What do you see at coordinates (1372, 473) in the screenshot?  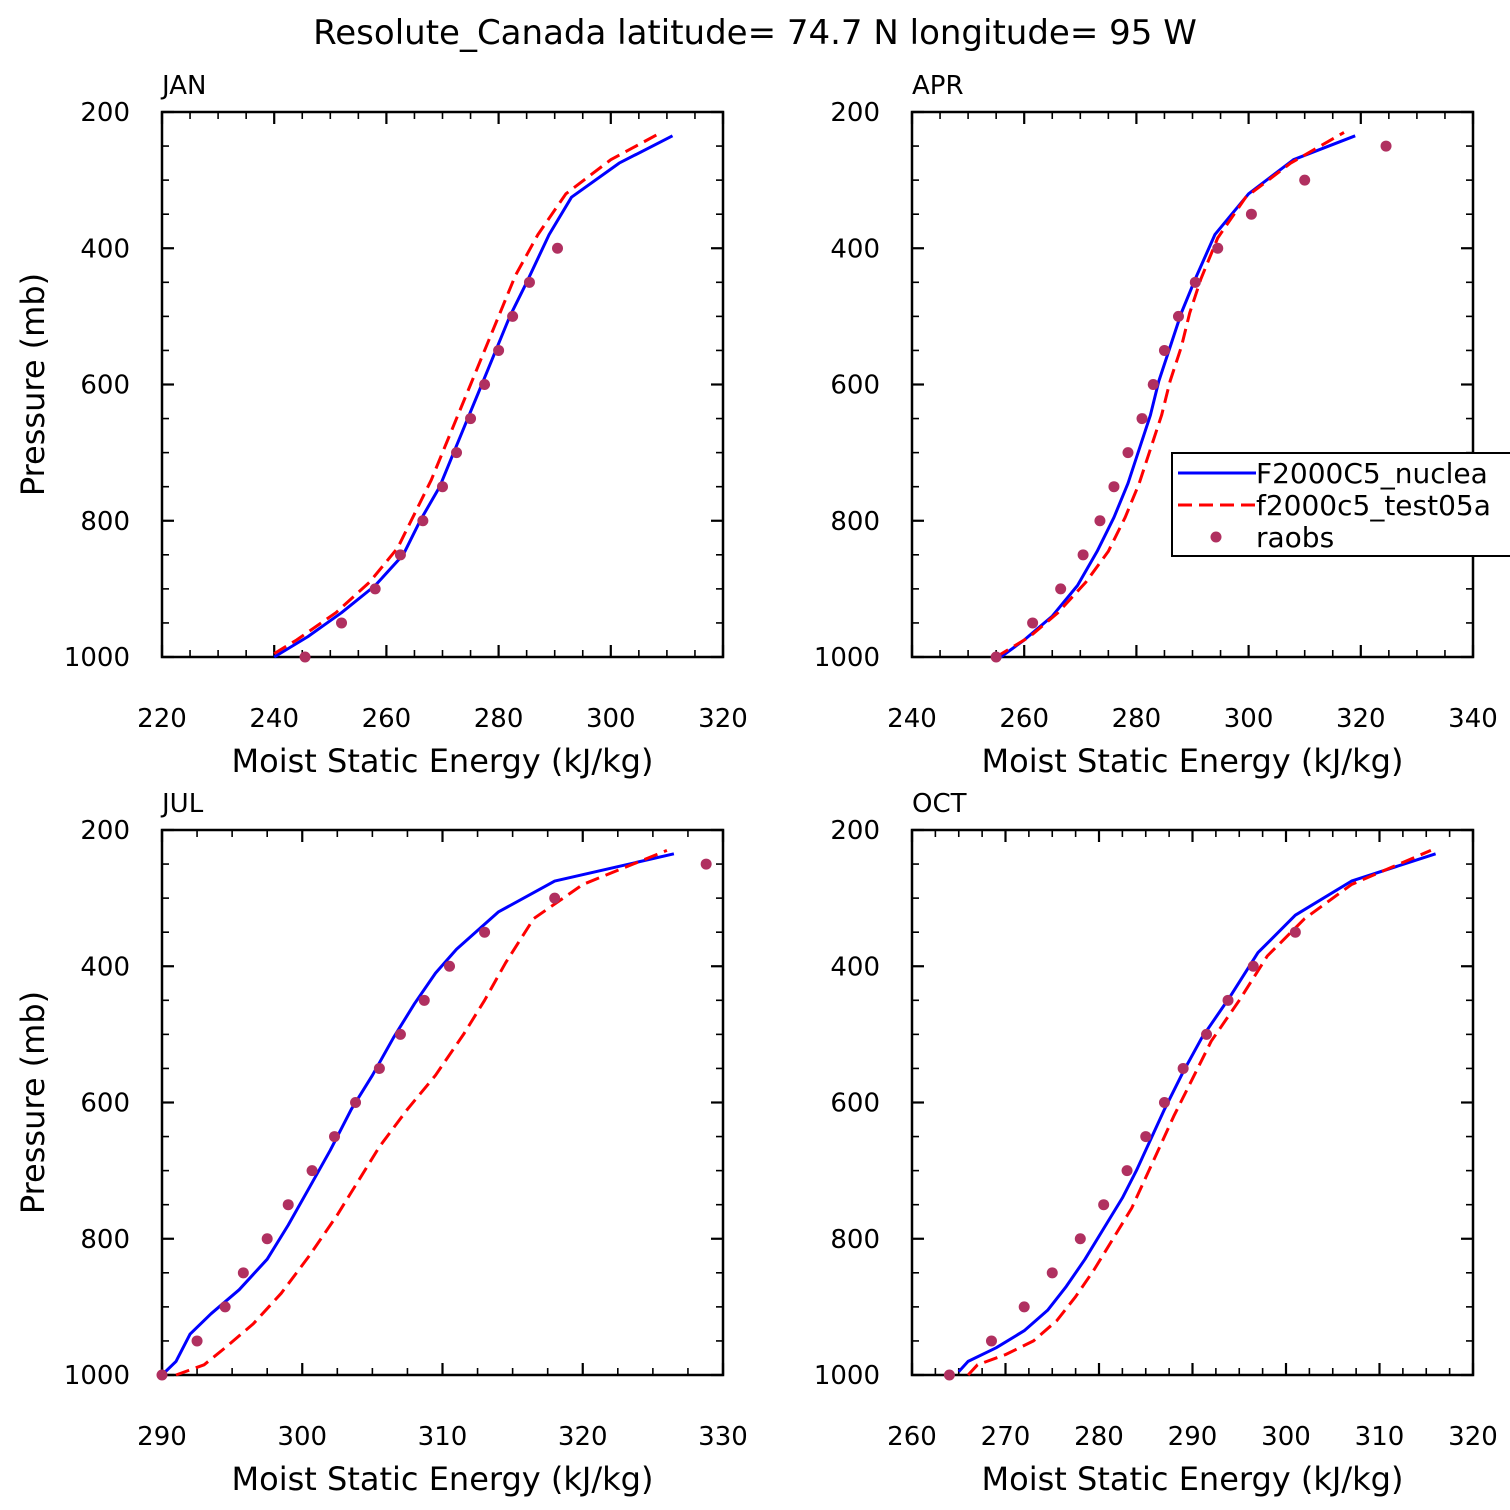 I see `legend-label: F2000C5_nuclea` at bounding box center [1372, 473].